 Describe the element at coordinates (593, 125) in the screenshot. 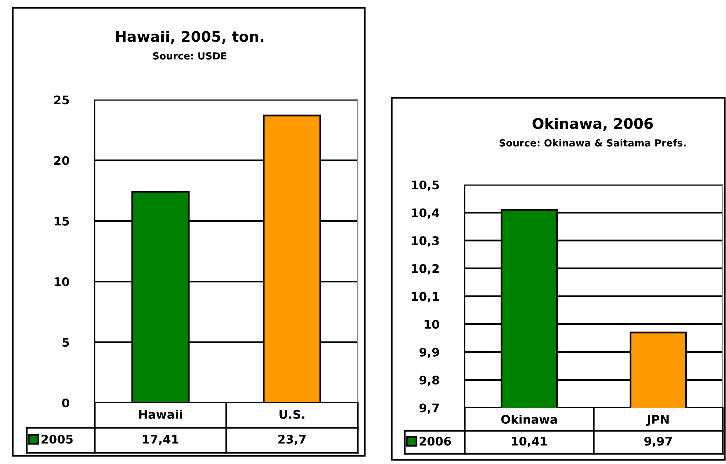

I see `chart-title: Okinawa, 2006` at that location.